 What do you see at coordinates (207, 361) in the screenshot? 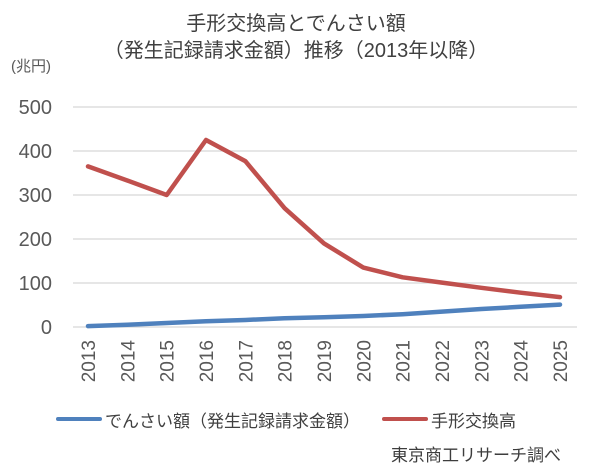
I see `x-tick-label: 2016` at bounding box center [207, 361].